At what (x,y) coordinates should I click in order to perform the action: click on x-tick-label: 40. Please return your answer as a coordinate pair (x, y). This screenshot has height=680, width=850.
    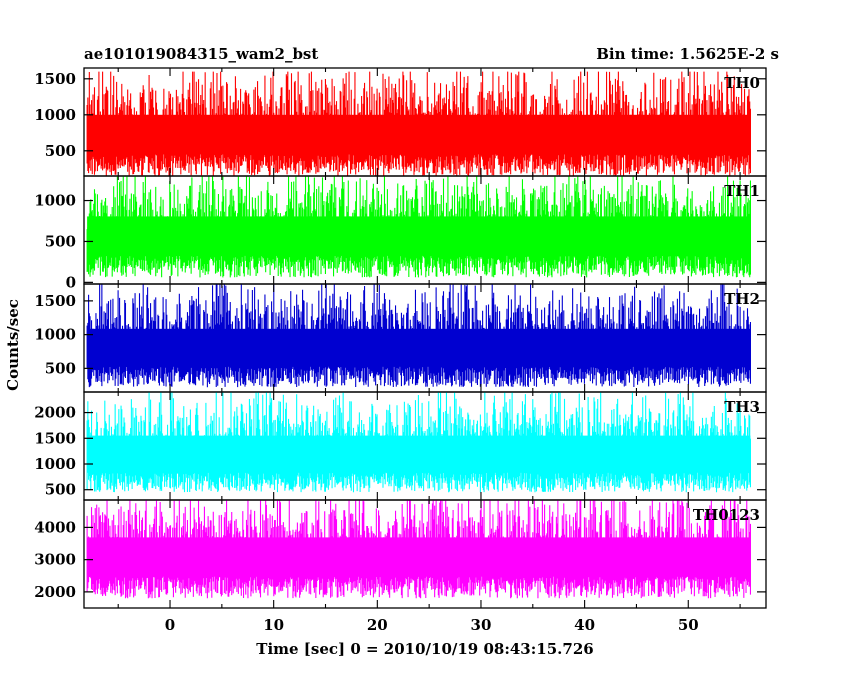
    Looking at the image, I should click on (584, 625).